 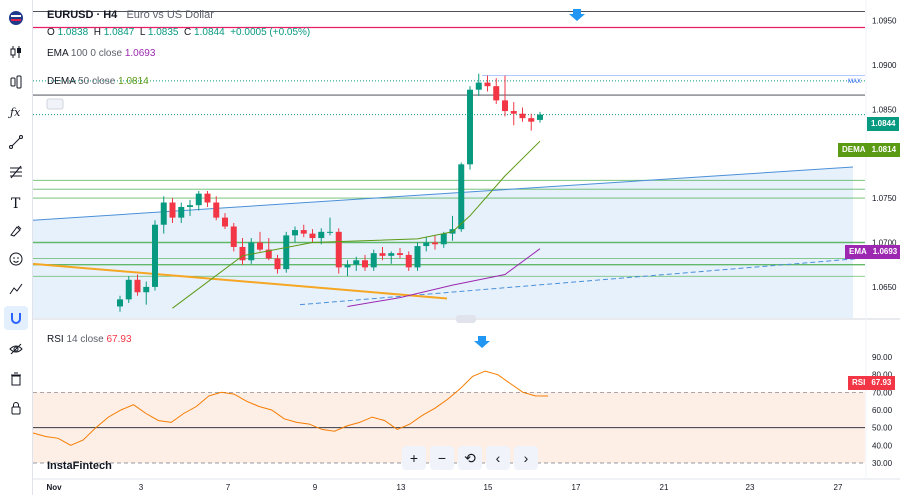 What do you see at coordinates (884, 198) in the screenshot?
I see `price-axis-tick: 1.0750` at bounding box center [884, 198].